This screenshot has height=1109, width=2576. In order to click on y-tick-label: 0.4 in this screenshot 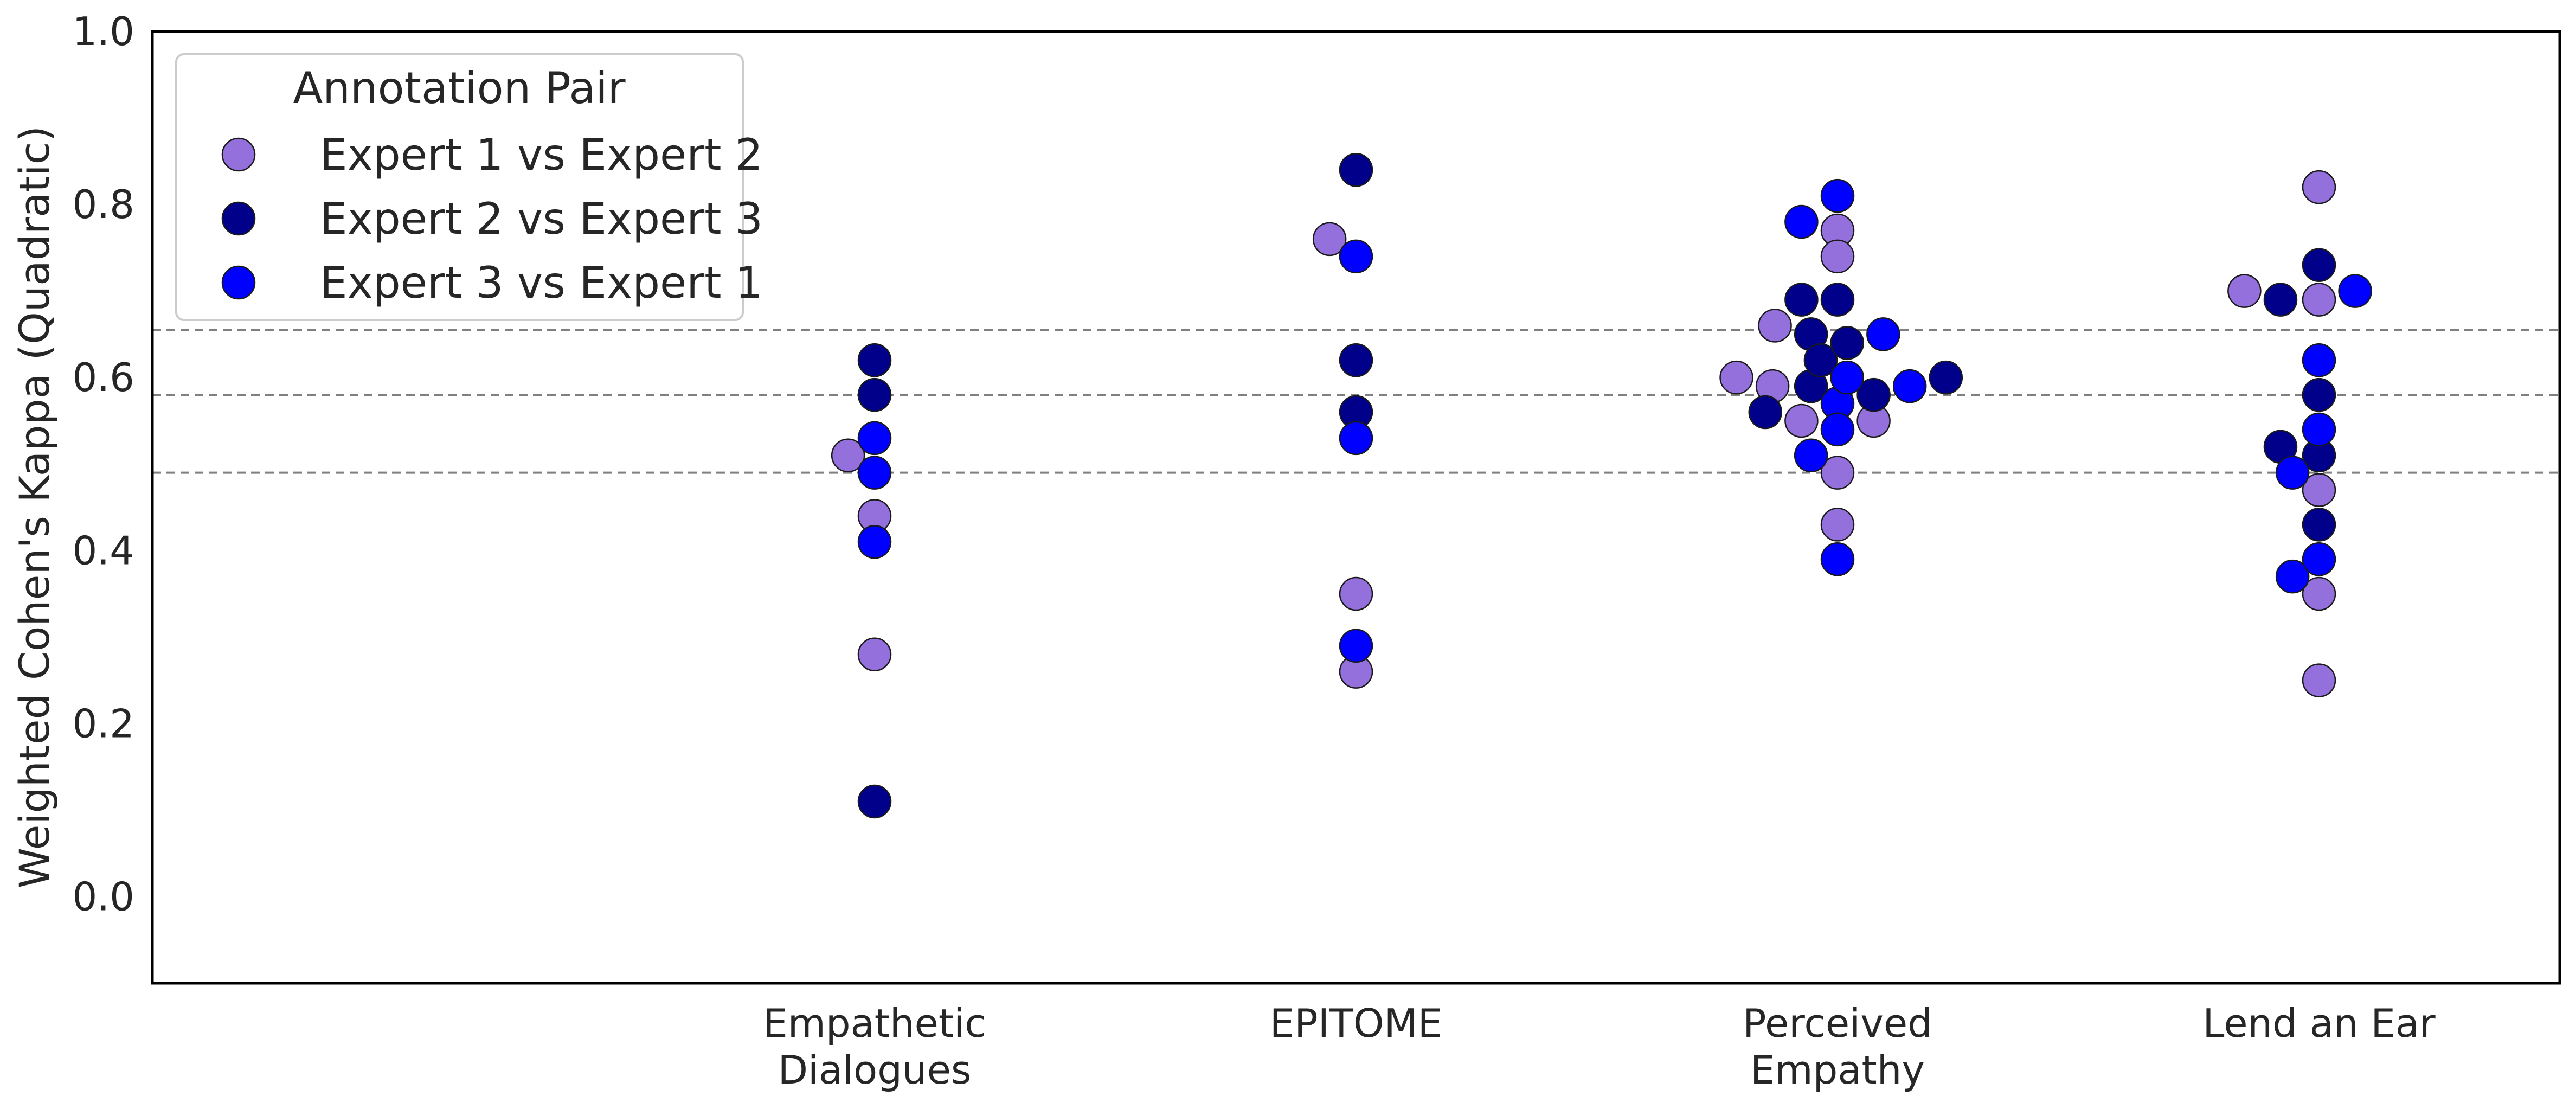, I will do `click(103, 550)`.